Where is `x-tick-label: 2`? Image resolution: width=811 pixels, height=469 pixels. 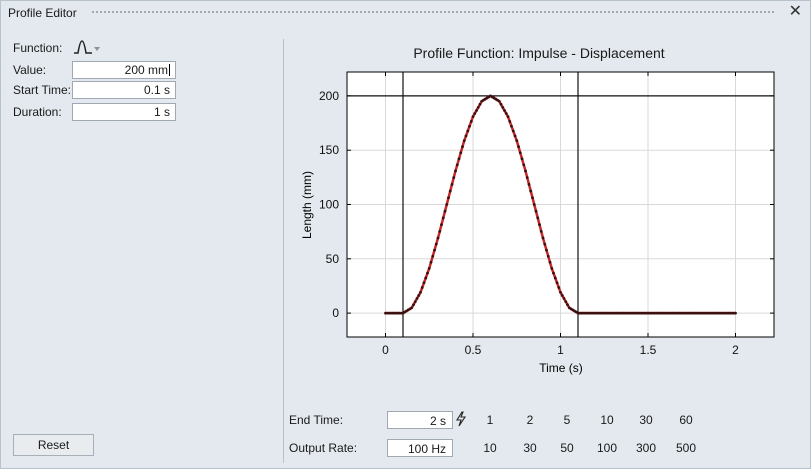 x-tick-label: 2 is located at coordinates (735, 350).